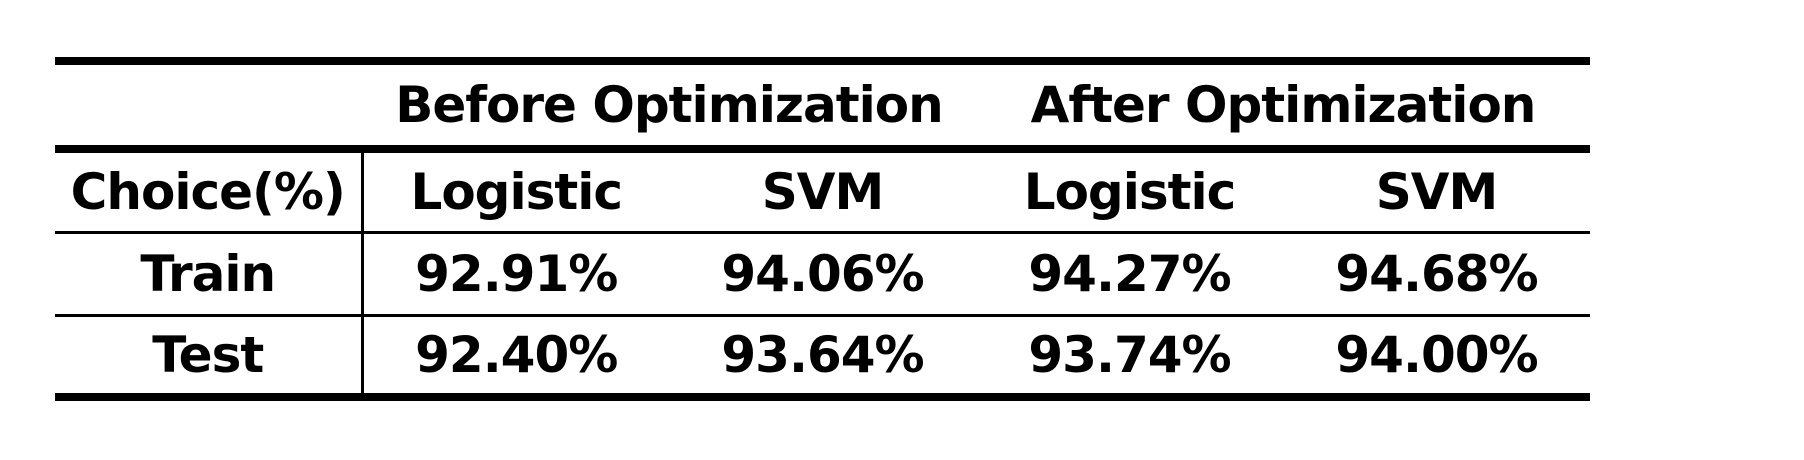  What do you see at coordinates (1437, 274) in the screenshot?
I see `cell-train-after-svm: 94.68%` at bounding box center [1437, 274].